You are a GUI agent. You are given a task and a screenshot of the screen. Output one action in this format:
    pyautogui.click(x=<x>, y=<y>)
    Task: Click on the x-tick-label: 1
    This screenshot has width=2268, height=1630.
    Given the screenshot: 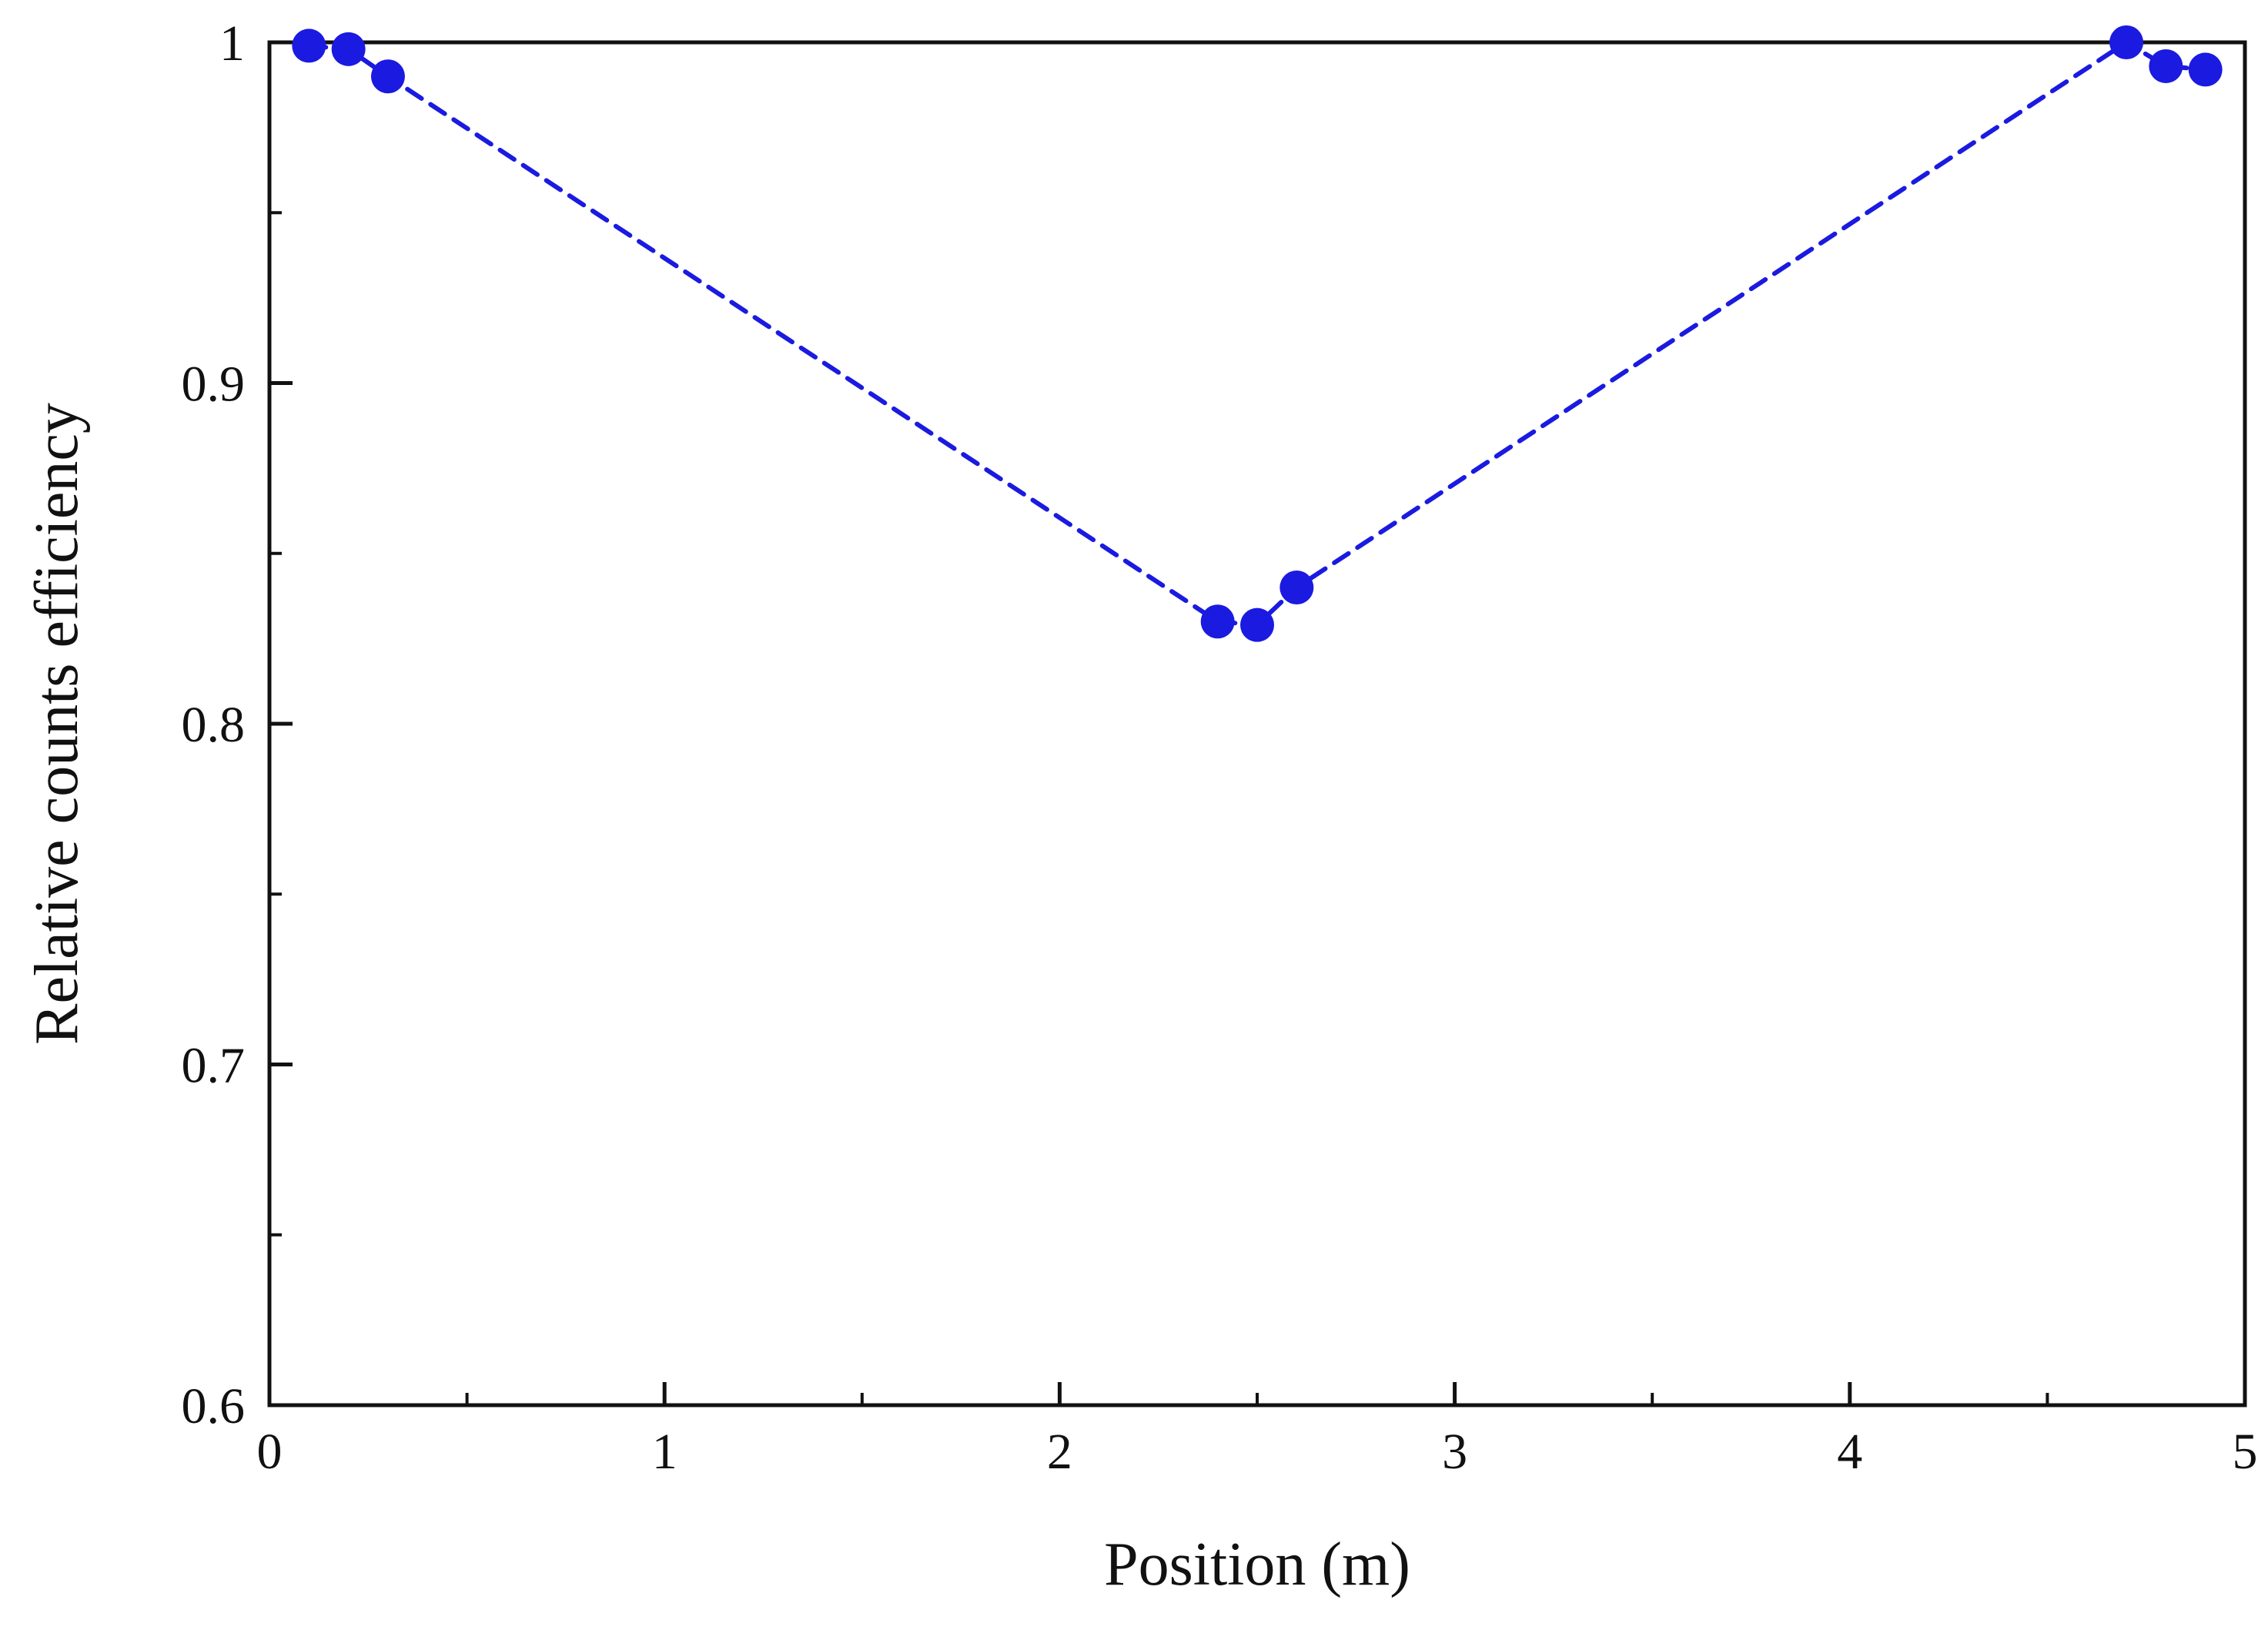 What is the action you would take?
    pyautogui.click(x=664, y=1452)
    